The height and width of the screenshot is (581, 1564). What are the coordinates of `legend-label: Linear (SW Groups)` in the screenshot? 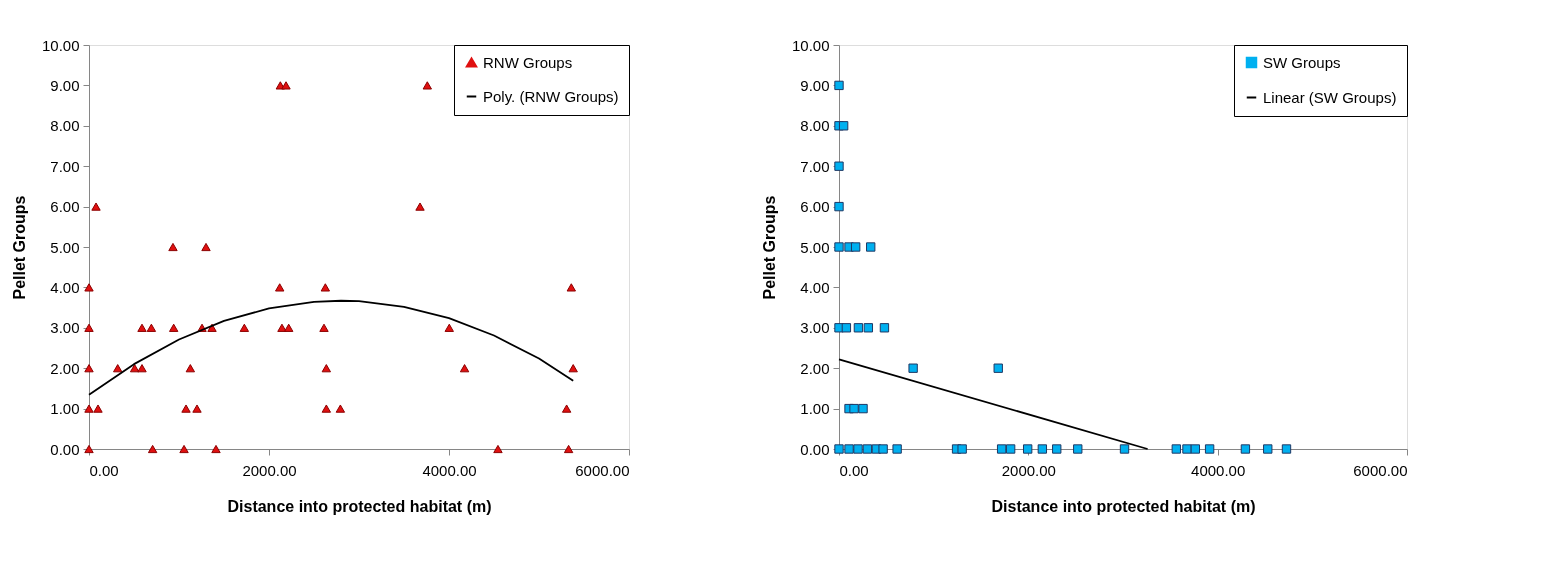 It's located at (1330, 97).